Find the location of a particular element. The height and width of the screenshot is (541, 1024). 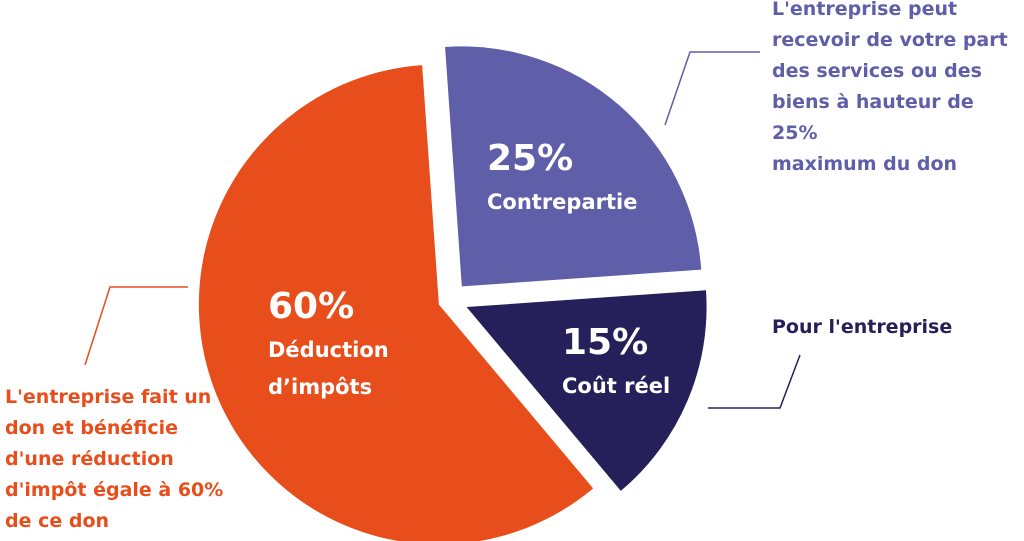

slice-category-label: Déduction d’impôts is located at coordinates (328, 368).